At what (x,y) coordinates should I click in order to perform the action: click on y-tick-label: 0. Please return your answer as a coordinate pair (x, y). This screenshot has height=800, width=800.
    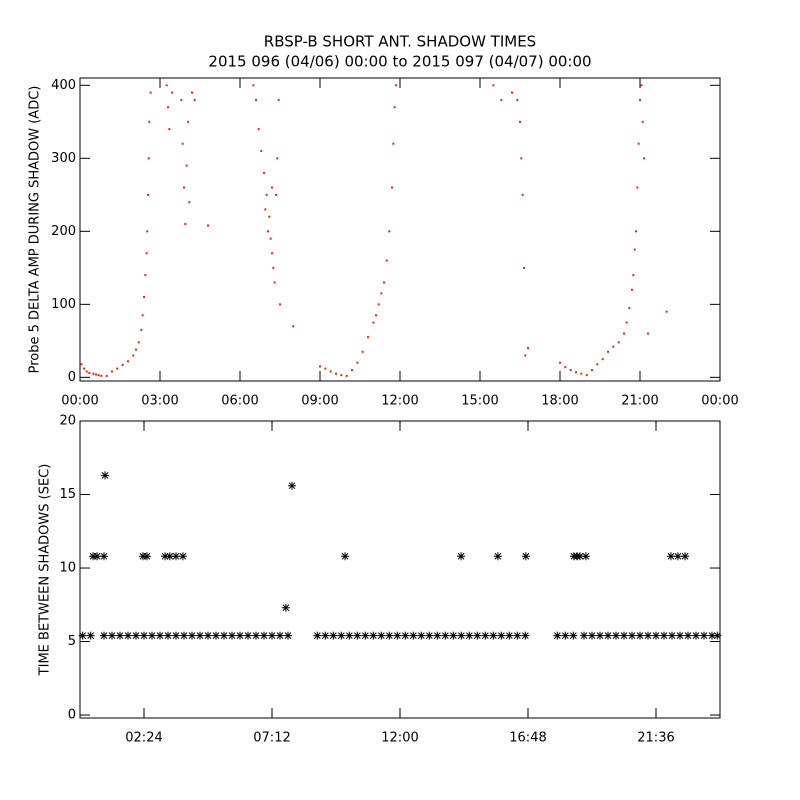
    Looking at the image, I should click on (72, 377).